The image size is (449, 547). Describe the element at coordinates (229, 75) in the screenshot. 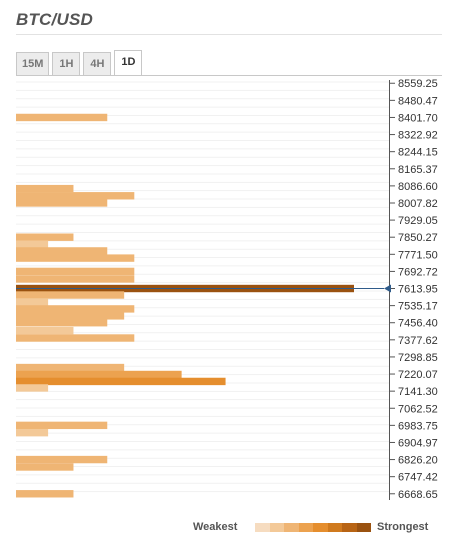

I see `tabs-divider` at that location.